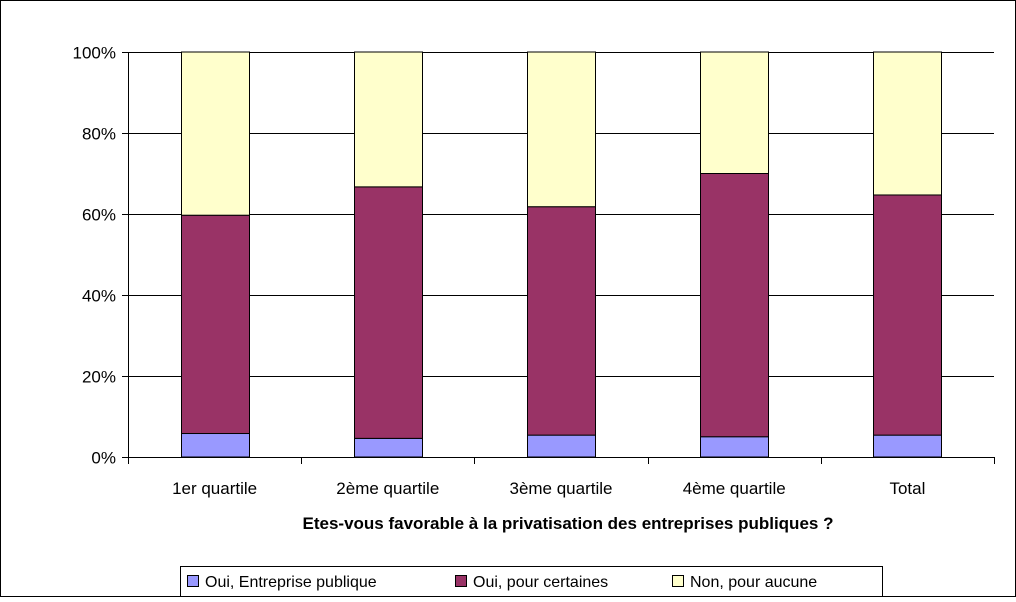 The width and height of the screenshot is (1016, 602). What do you see at coordinates (94, 53) in the screenshot?
I see `y-tick-label: 100%` at bounding box center [94, 53].